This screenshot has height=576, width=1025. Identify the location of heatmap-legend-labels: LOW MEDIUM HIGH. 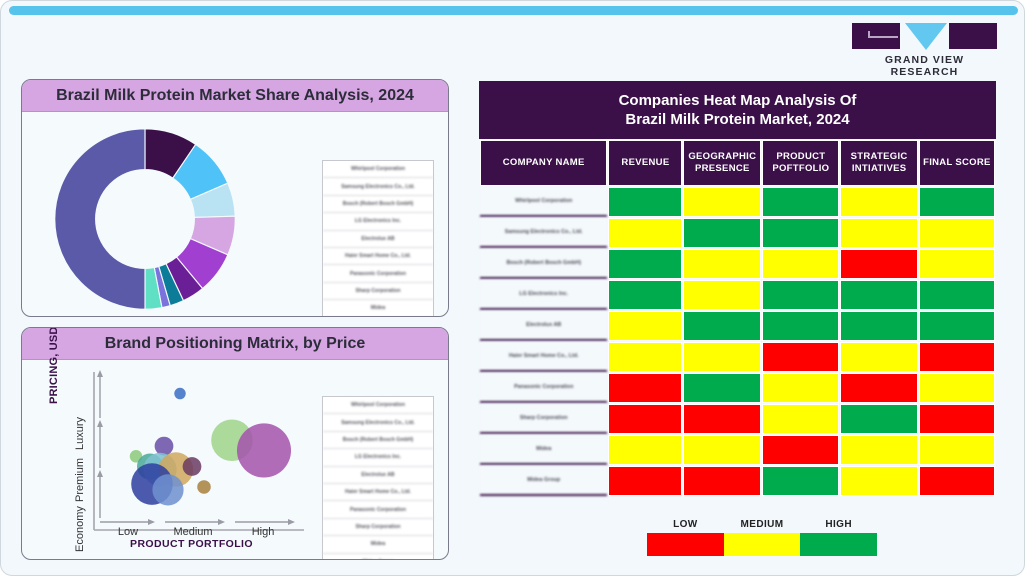
(762, 524).